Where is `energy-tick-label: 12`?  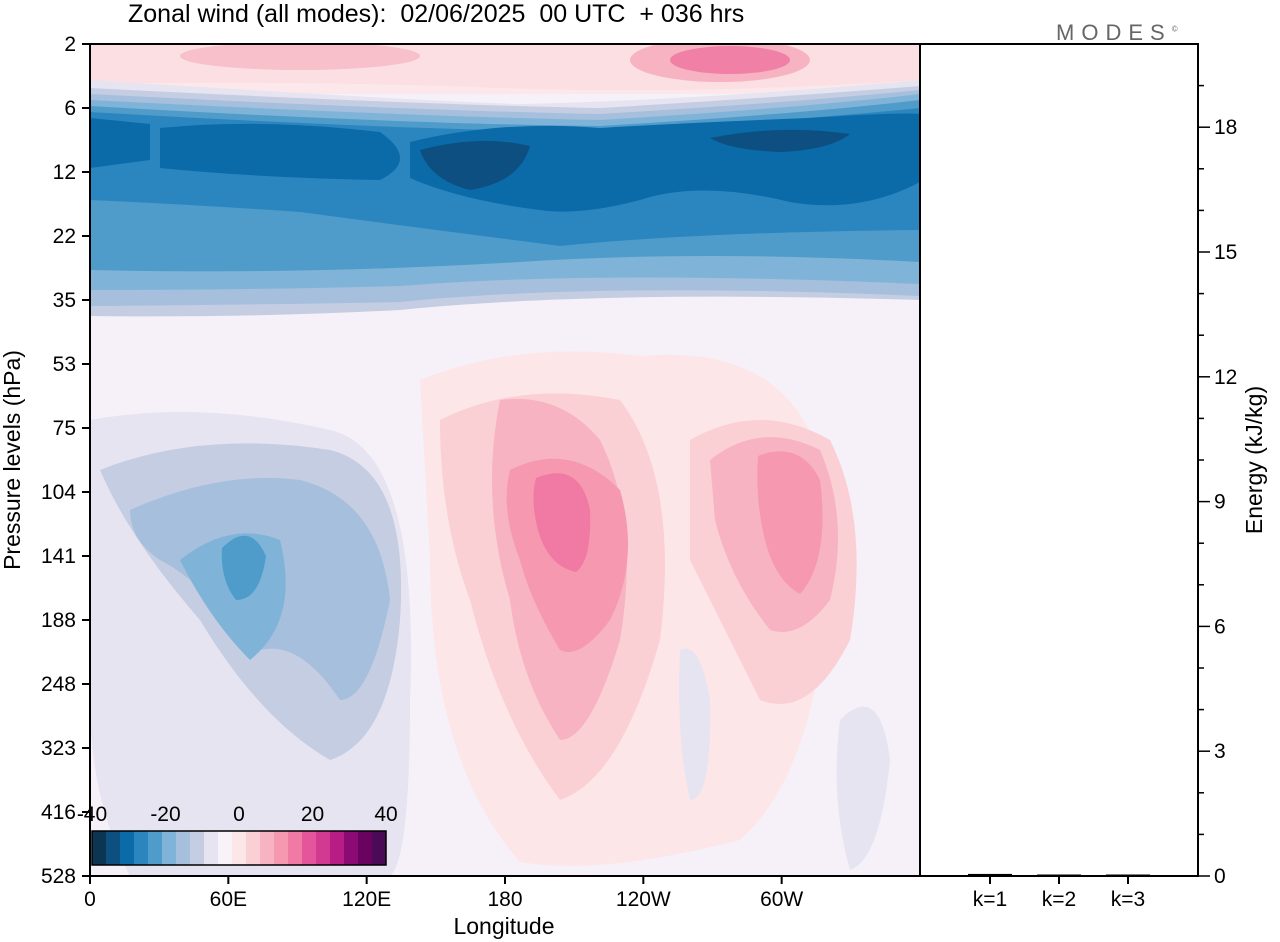 energy-tick-label: 12 is located at coordinates (1225, 377).